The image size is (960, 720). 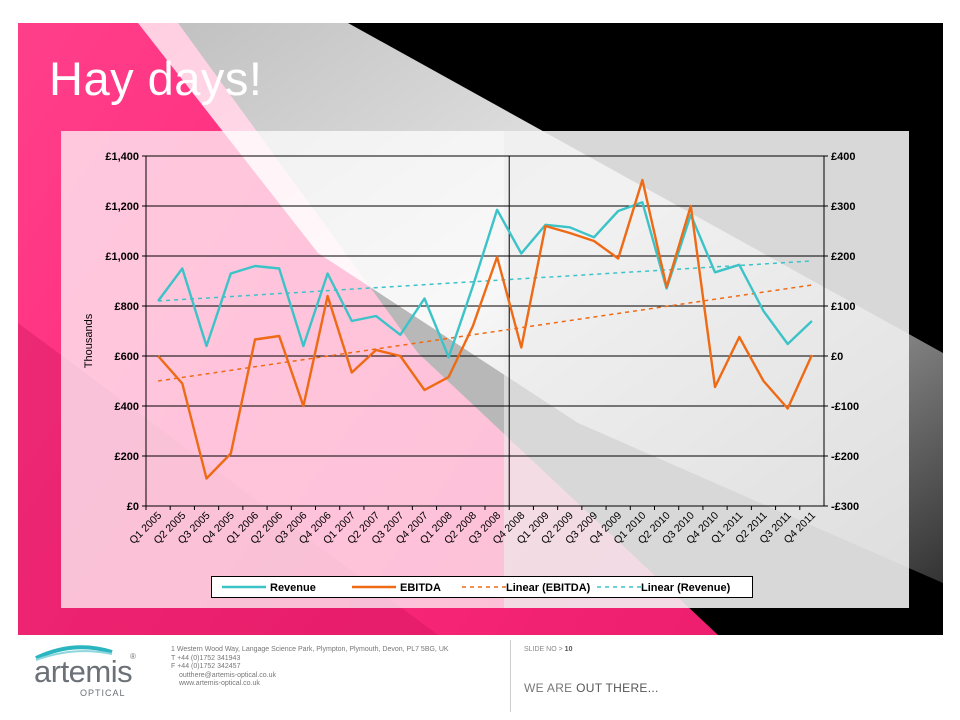 What do you see at coordinates (227, 675) in the screenshot?
I see `email-link: outthere@artemis-optical.co.uk` at bounding box center [227, 675].